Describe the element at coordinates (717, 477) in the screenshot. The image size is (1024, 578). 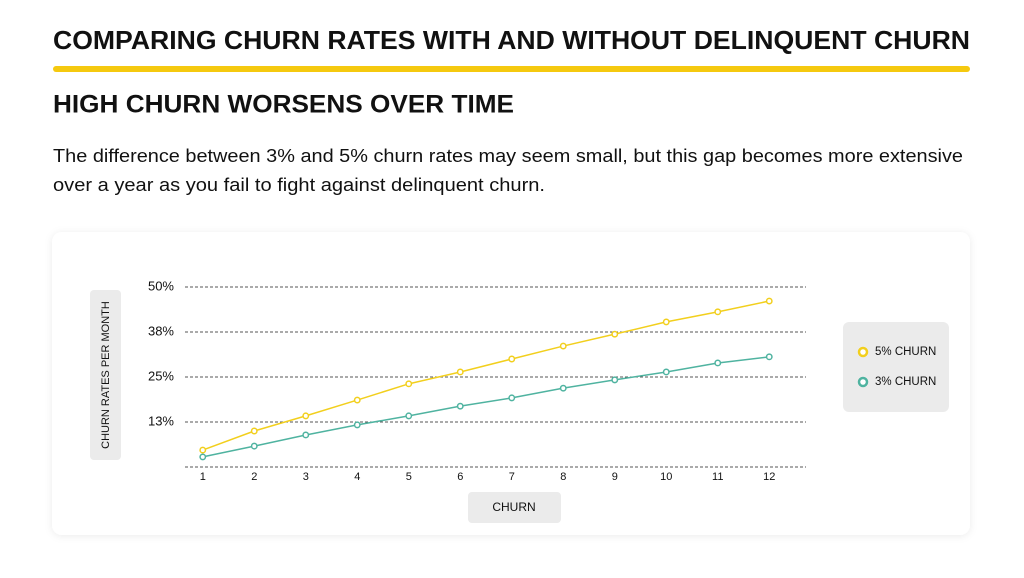
I see `x-tick-label: 11` at that location.